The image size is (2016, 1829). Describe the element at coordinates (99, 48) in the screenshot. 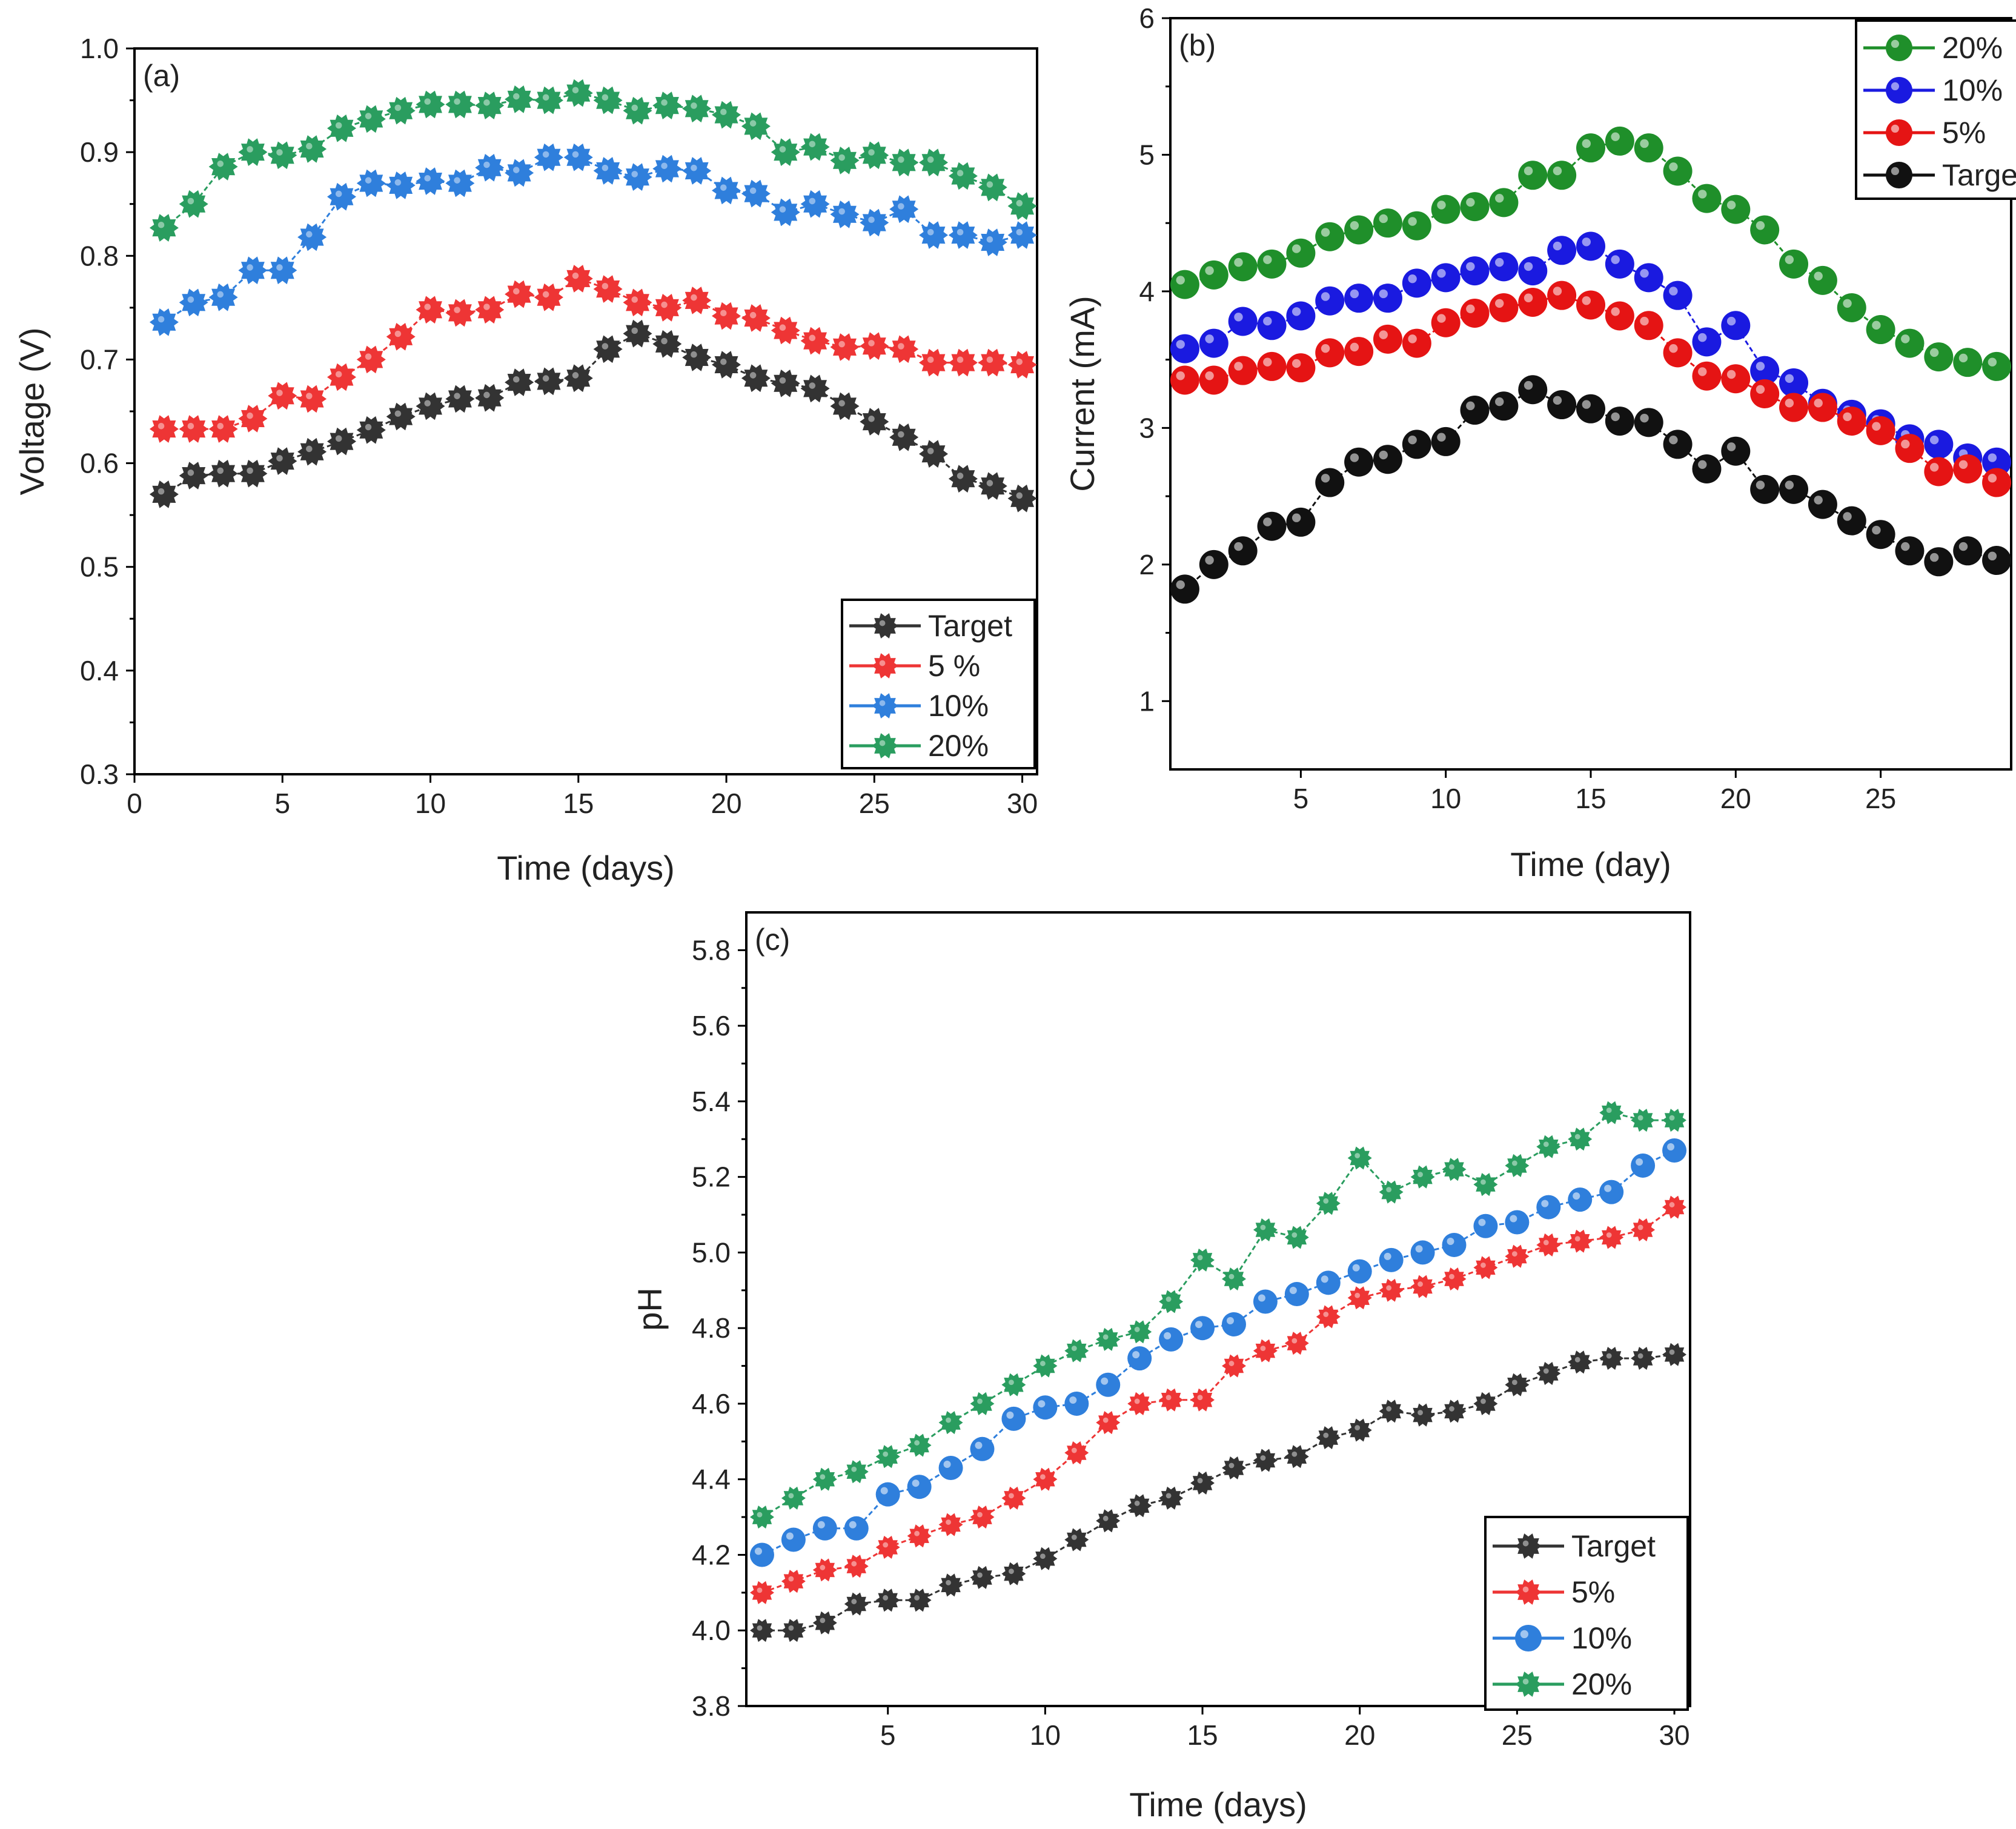

I see `a-y-tick-label: 1.0` at that location.